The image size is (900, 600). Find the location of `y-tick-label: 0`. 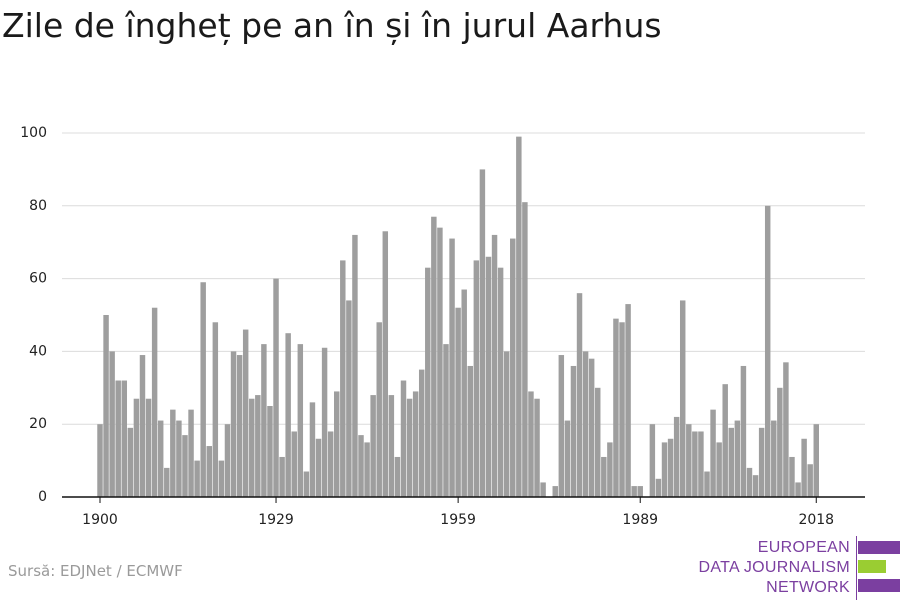

y-tick-label: 0 is located at coordinates (42, 497).